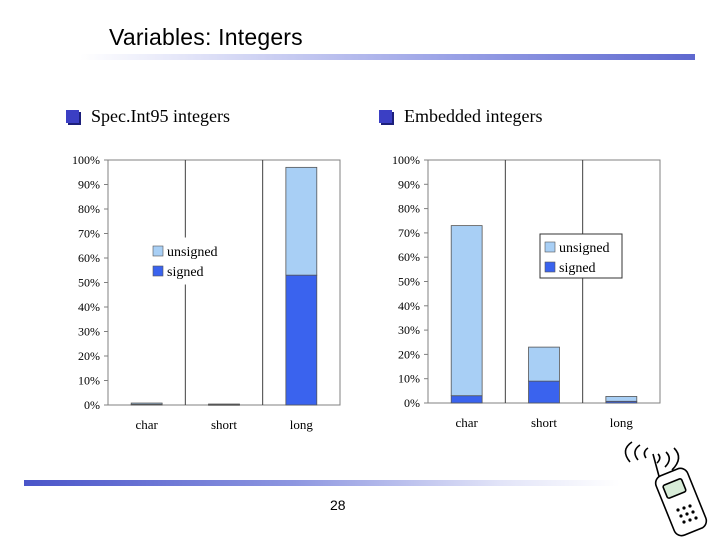 This screenshot has height=540, width=720. What do you see at coordinates (186, 261) in the screenshot?
I see `legend-box` at bounding box center [186, 261].